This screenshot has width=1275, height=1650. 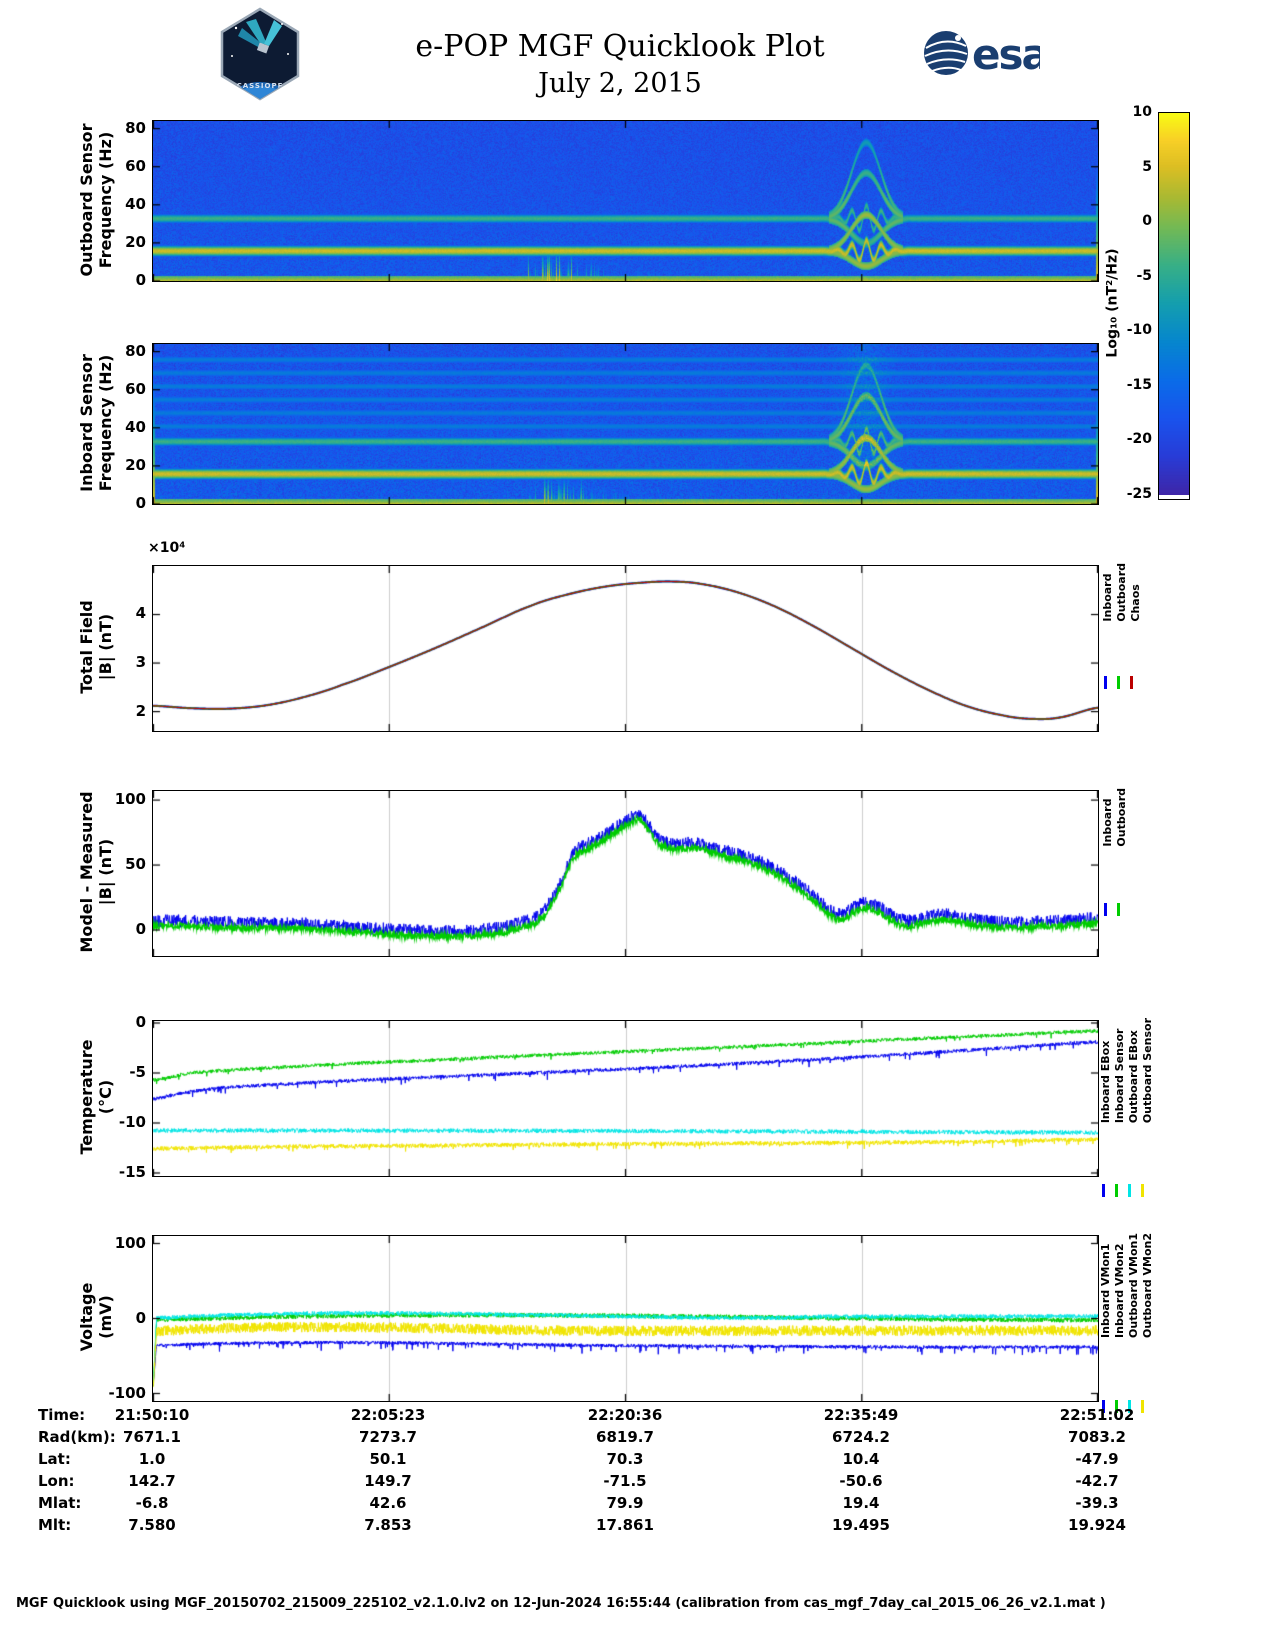 I want to click on axis-value: -47.9, so click(x=1097, y=1459).